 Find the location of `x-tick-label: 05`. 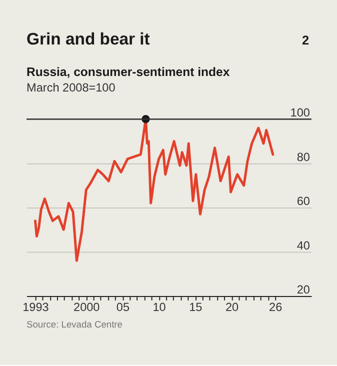

x-tick-label: 05 is located at coordinates (123, 307).